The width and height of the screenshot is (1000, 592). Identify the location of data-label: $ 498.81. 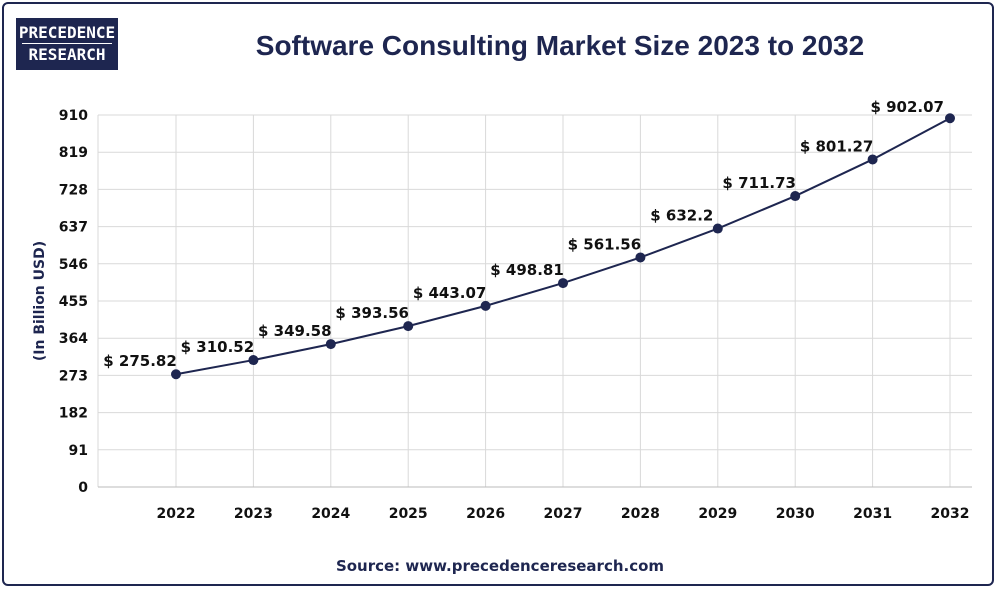
(527, 270).